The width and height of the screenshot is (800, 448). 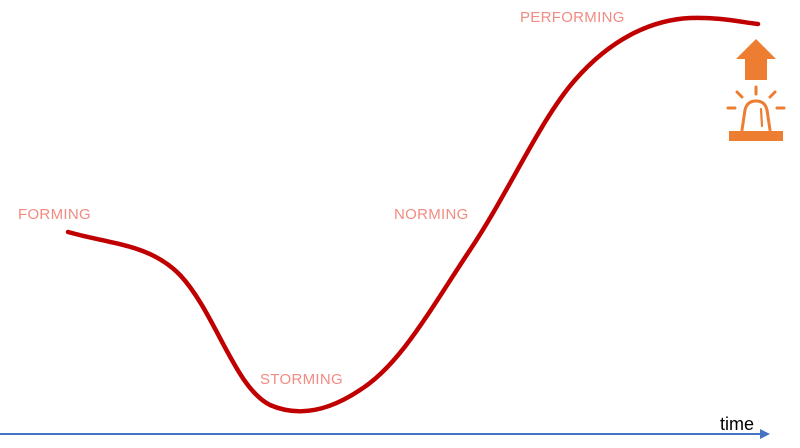 What do you see at coordinates (385, 434) in the screenshot?
I see `time-axis` at bounding box center [385, 434].